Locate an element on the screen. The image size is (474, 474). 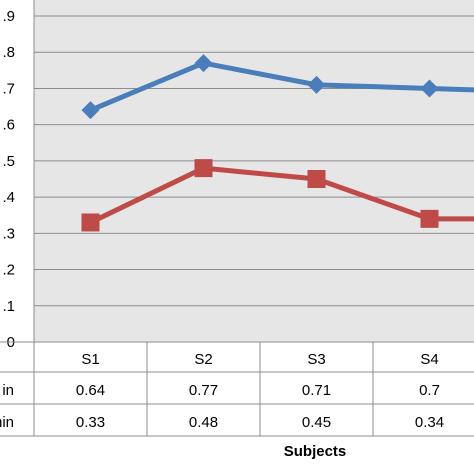
y-tick-label: .6 is located at coordinates (8, 125).